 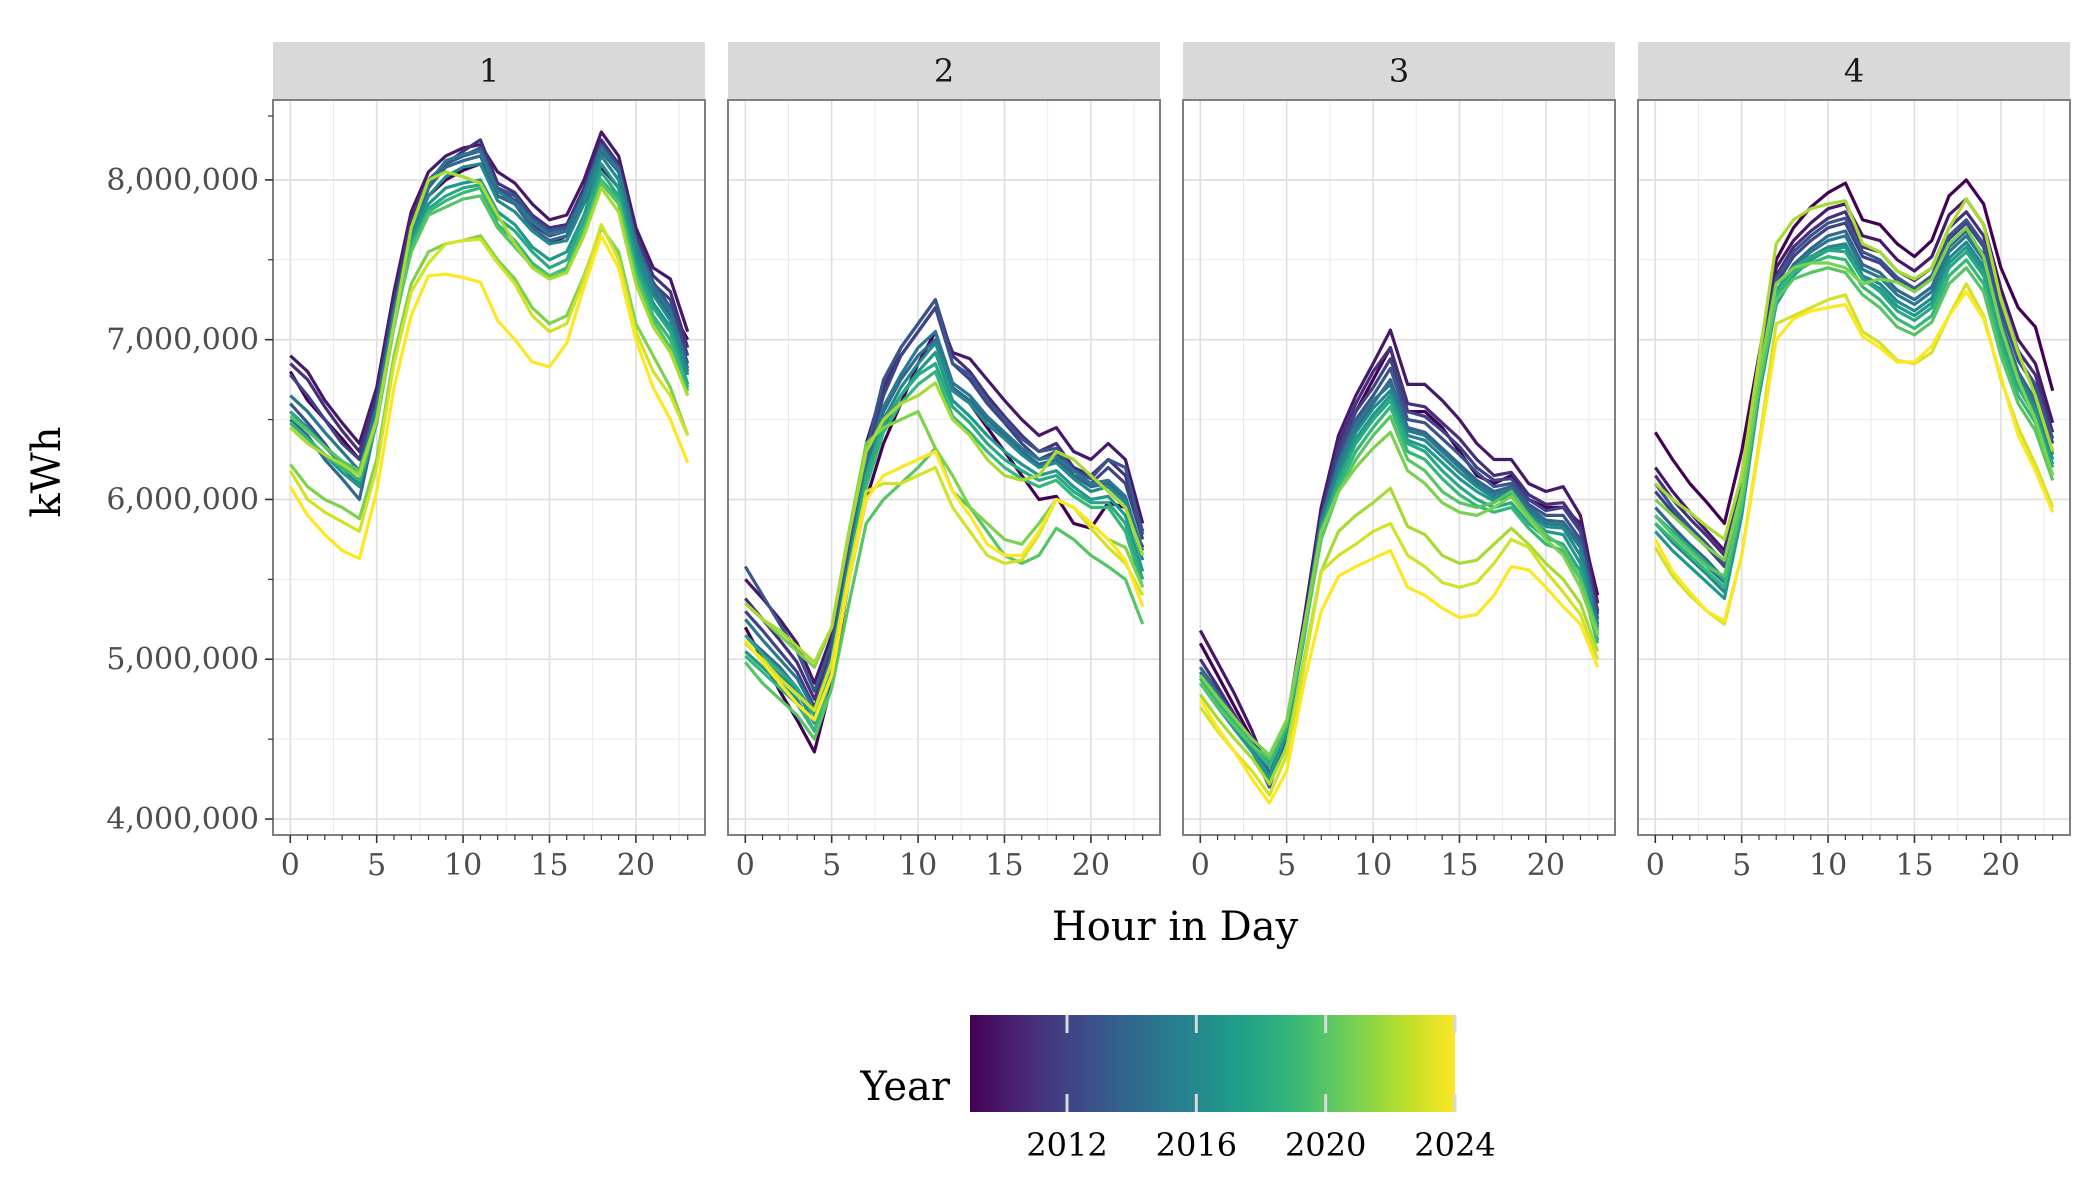 I want to click on series-line-2011, so click(x=1854, y=384).